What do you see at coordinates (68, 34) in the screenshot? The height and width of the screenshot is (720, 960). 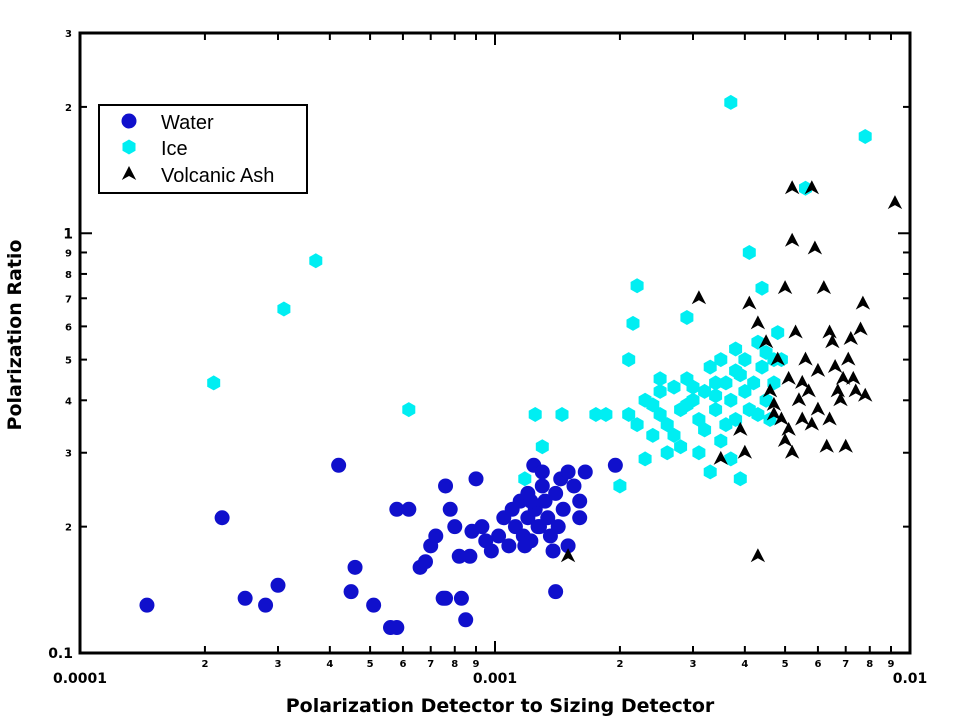 I see `y-minor-tick-label: 3` at bounding box center [68, 34].